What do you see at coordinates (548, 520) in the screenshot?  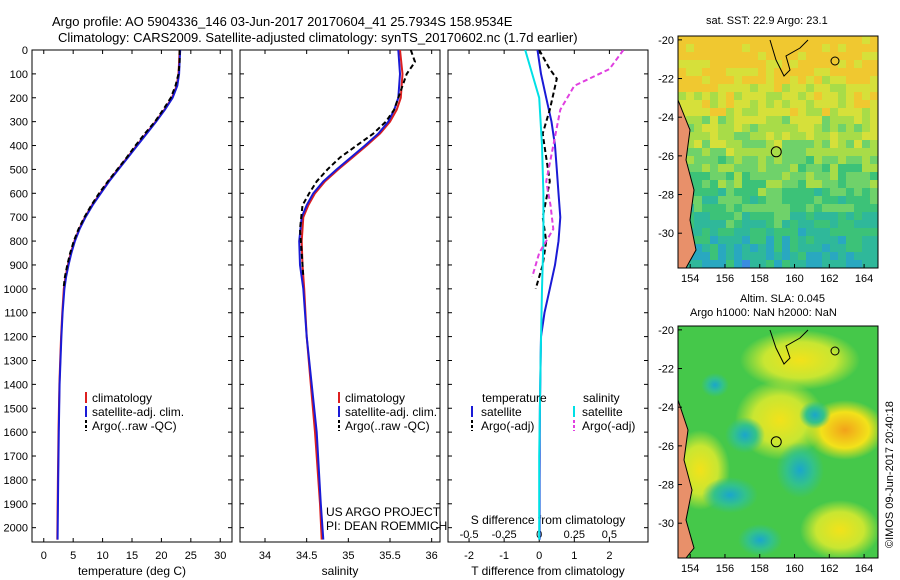 I see `s-difference-label: S difference from climatology` at bounding box center [548, 520].